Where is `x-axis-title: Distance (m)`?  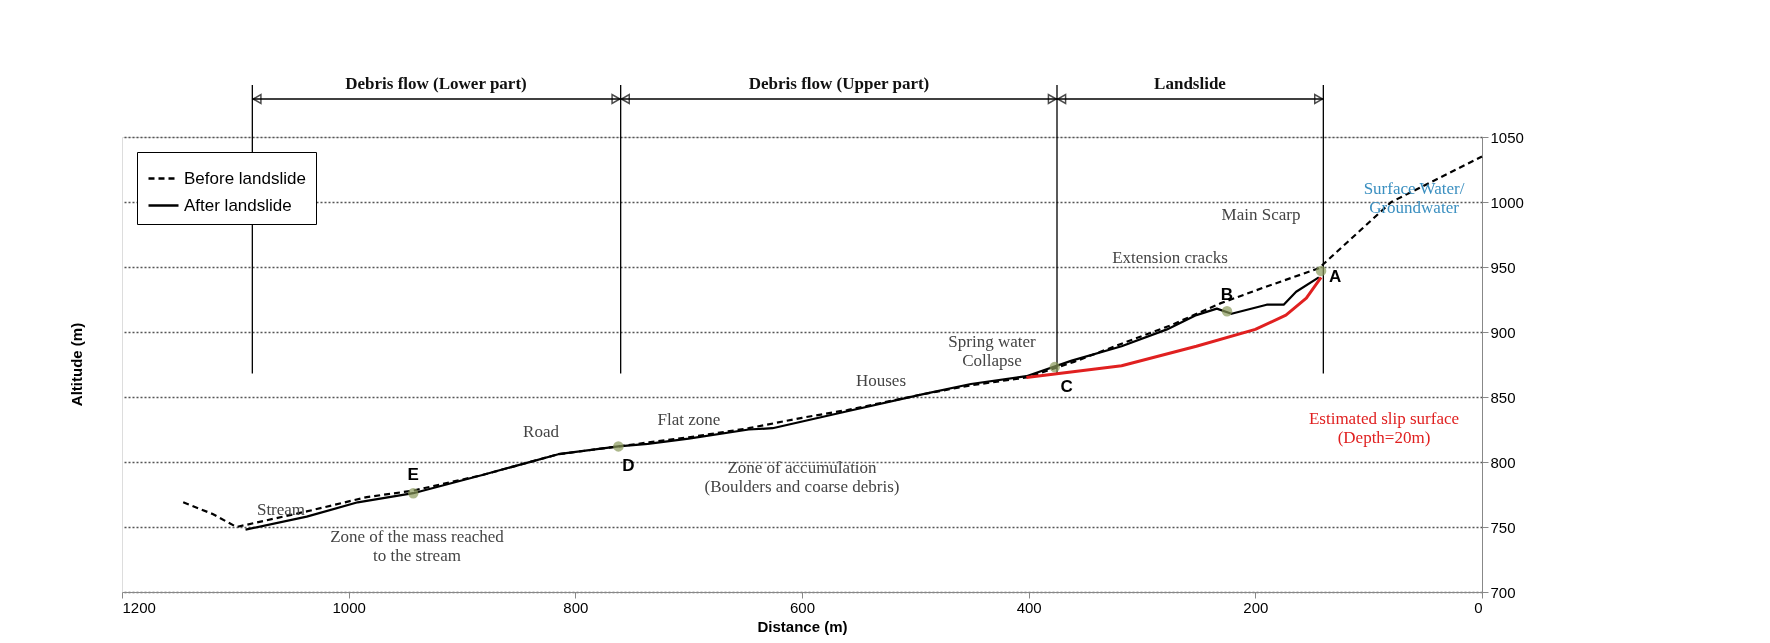
x-axis-title: Distance (m) is located at coordinates (802, 626).